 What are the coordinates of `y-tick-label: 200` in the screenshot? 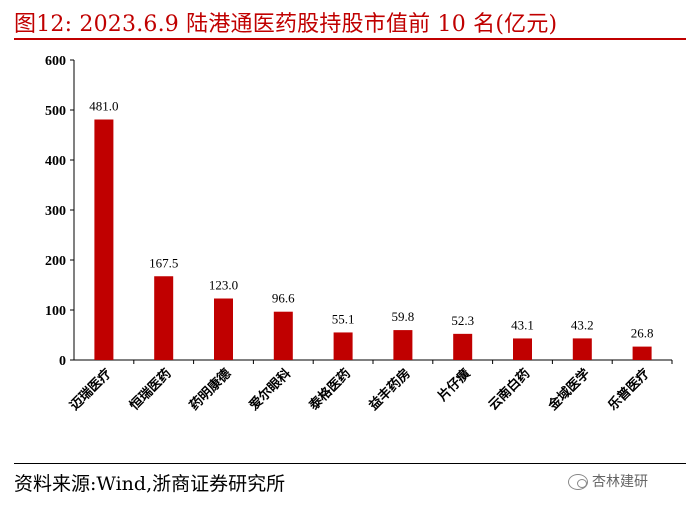 It's located at (55, 261).